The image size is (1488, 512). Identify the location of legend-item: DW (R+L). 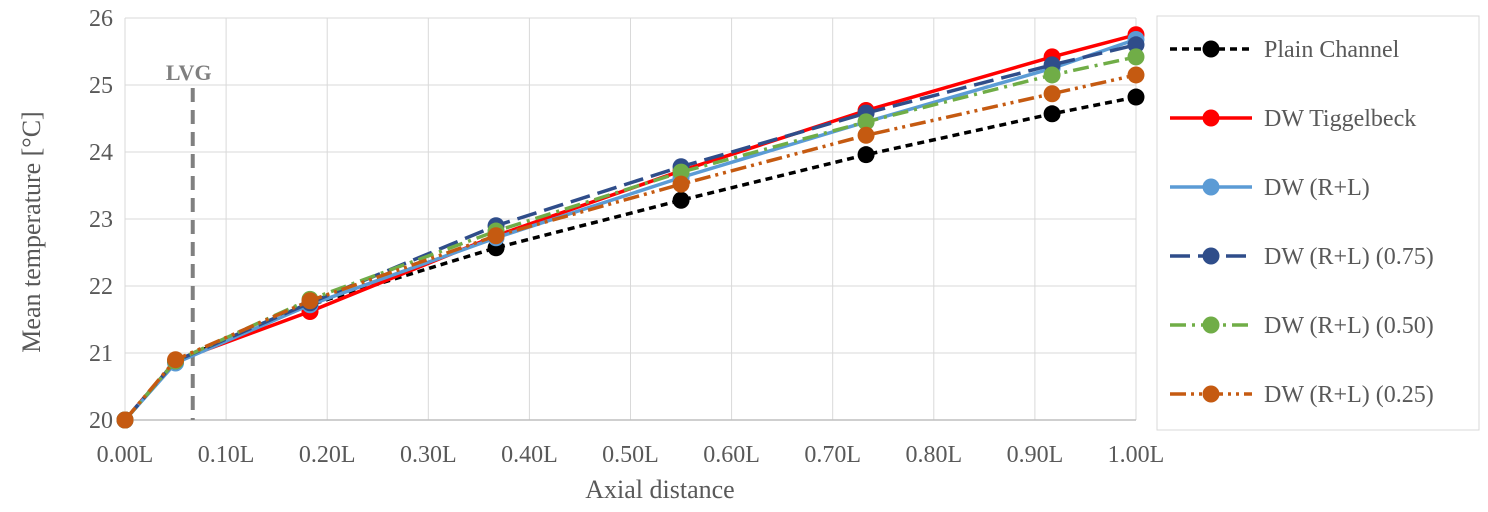
(1270, 188).